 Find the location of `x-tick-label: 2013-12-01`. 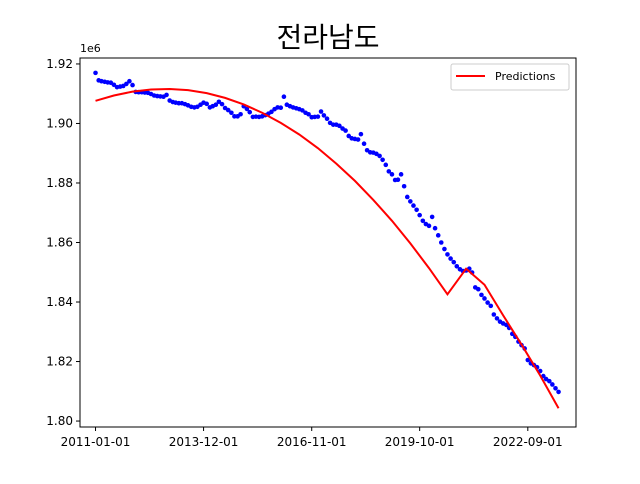

x-tick-label: 2013-12-01 is located at coordinates (204, 442).